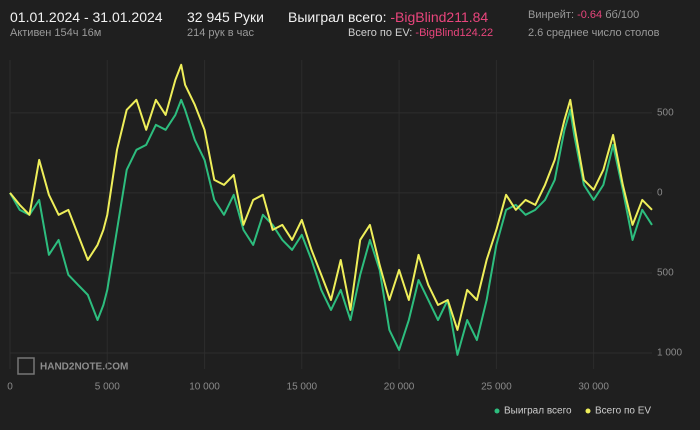 The width and height of the screenshot is (700, 430). I want to click on watermark-icon, so click(26, 366).